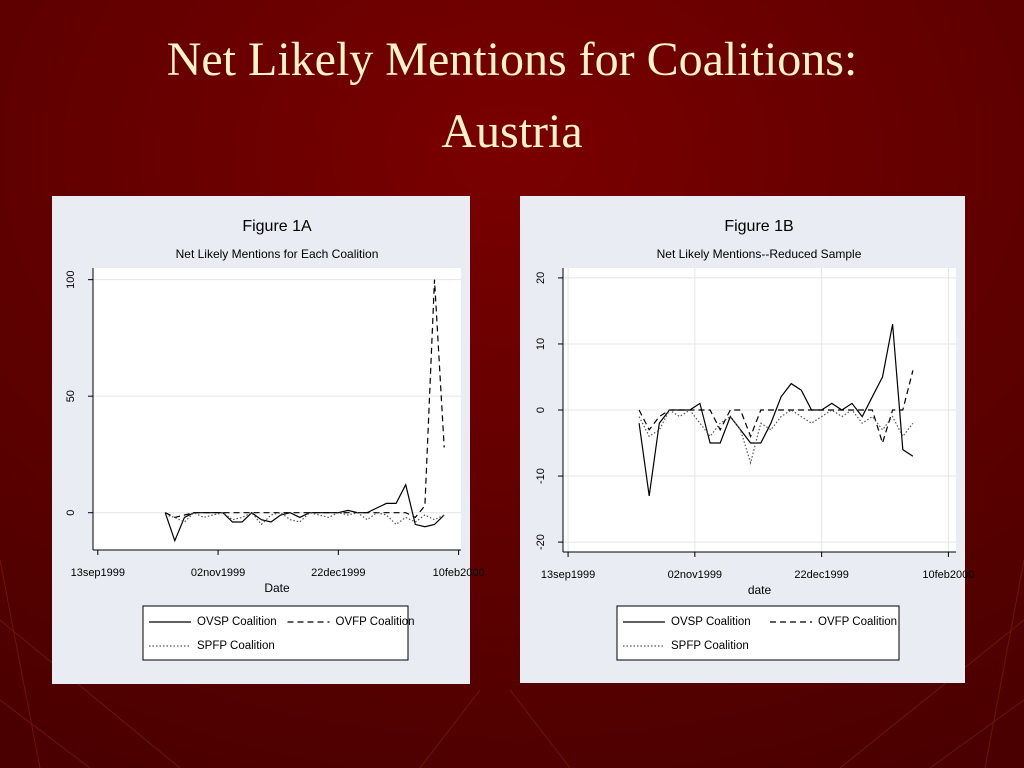  Describe the element at coordinates (277, 226) in the screenshot. I see `chart-title: Figure 1A` at that location.